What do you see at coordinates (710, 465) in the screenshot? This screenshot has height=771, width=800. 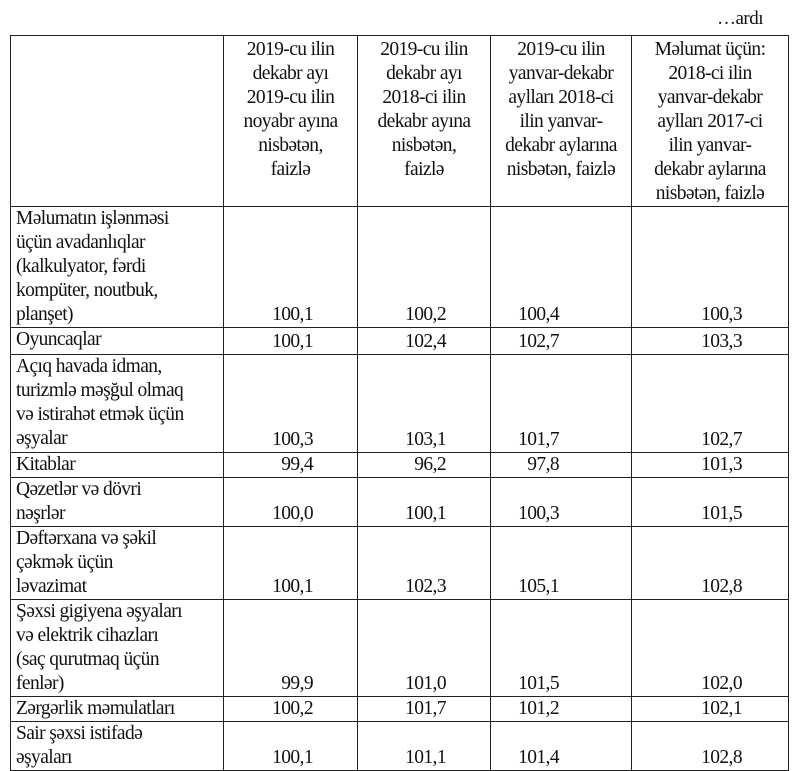 I see `value-cell: 101,3` at bounding box center [710, 465].